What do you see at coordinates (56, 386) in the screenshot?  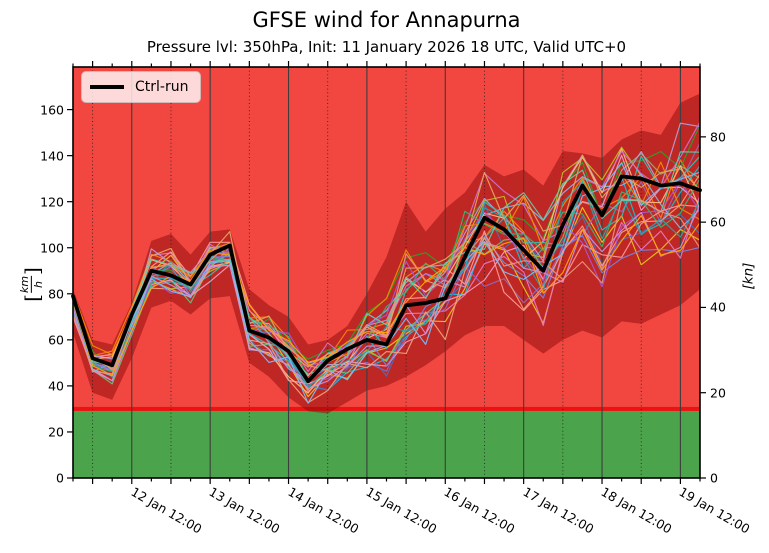 I see `y-tick-label-left: 40` at bounding box center [56, 386].